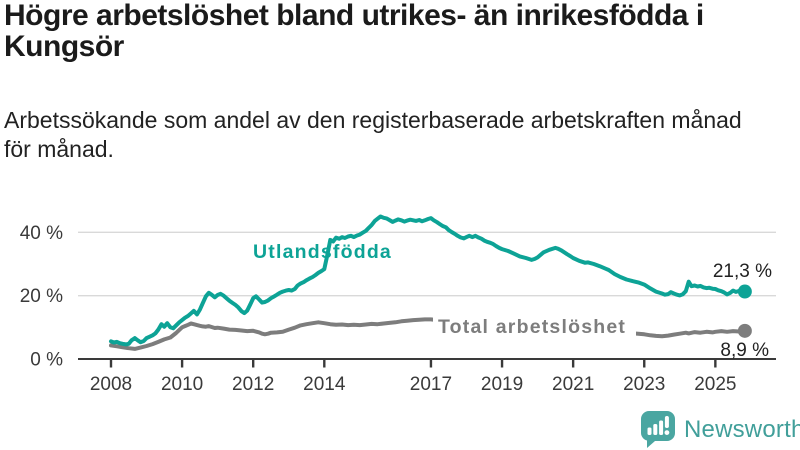 The width and height of the screenshot is (800, 450). What do you see at coordinates (111, 384) in the screenshot?
I see `x-axis-tick-label: 2008` at bounding box center [111, 384].